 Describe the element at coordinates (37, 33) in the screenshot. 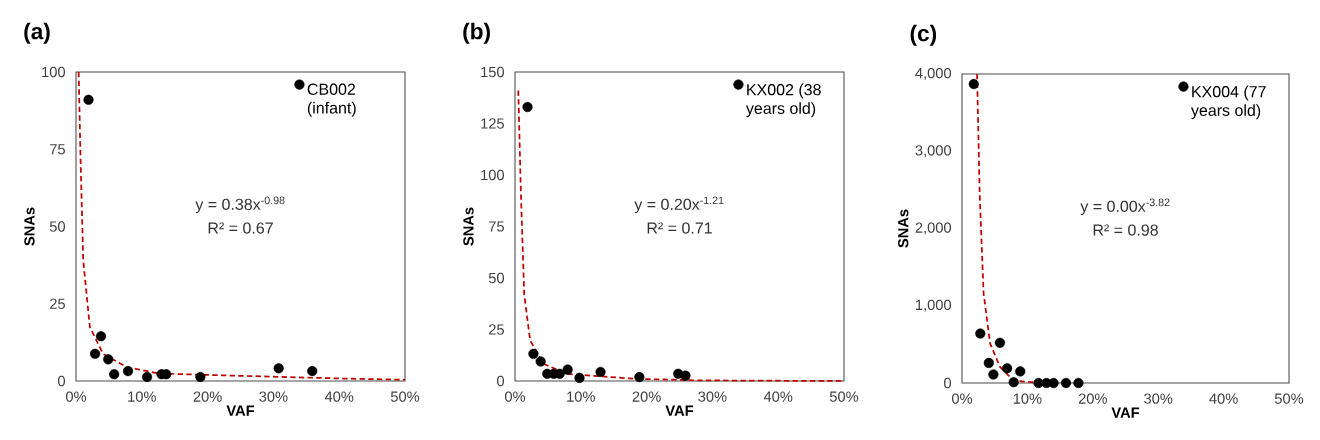

I see `chart-title: (a)` at that location.